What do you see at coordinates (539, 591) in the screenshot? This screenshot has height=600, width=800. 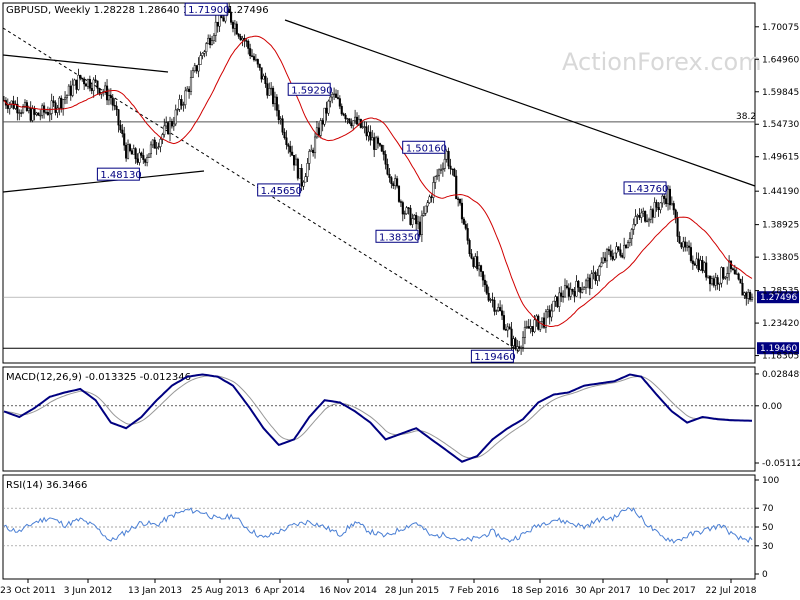 I see `x-tick-label: 18 Sep 2016` at bounding box center [539, 591].